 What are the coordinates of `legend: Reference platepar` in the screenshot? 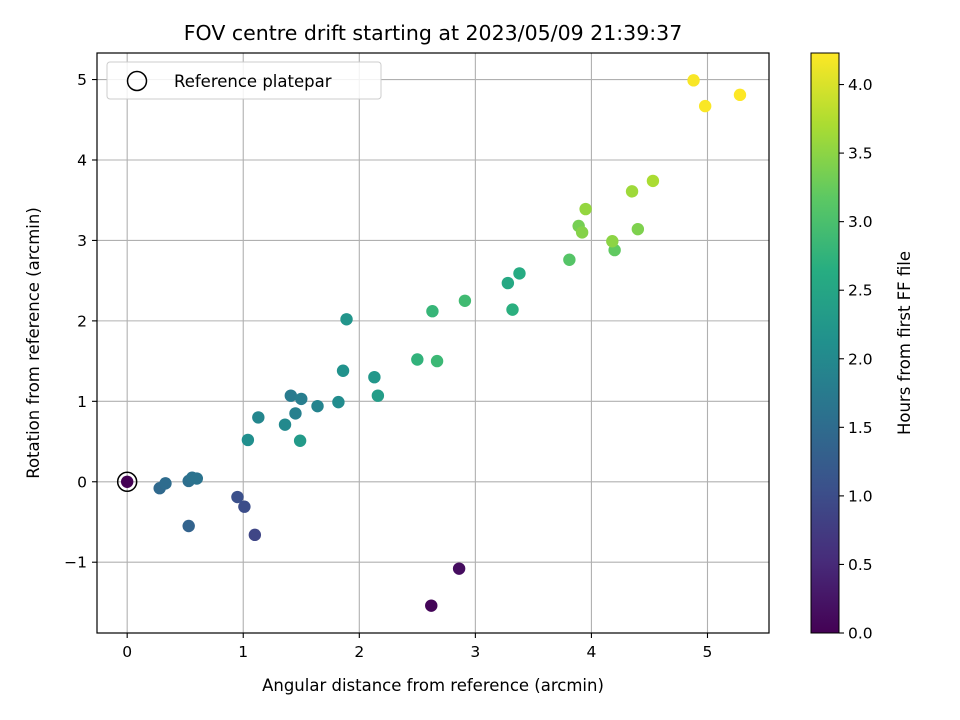 It's located at (244, 80).